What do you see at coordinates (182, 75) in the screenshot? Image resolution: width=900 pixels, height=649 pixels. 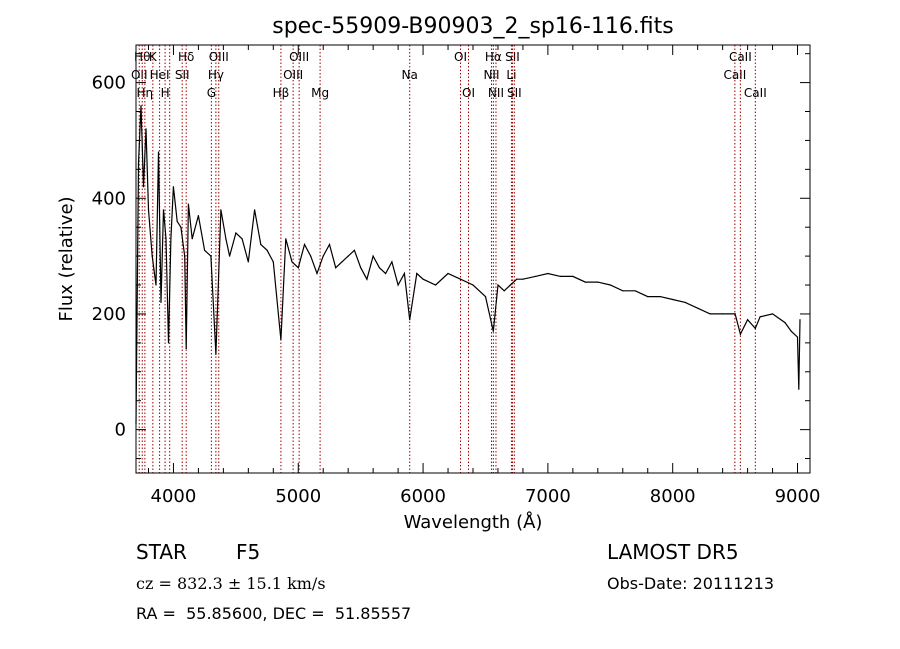 I see `line-label-7: SII` at bounding box center [182, 75].